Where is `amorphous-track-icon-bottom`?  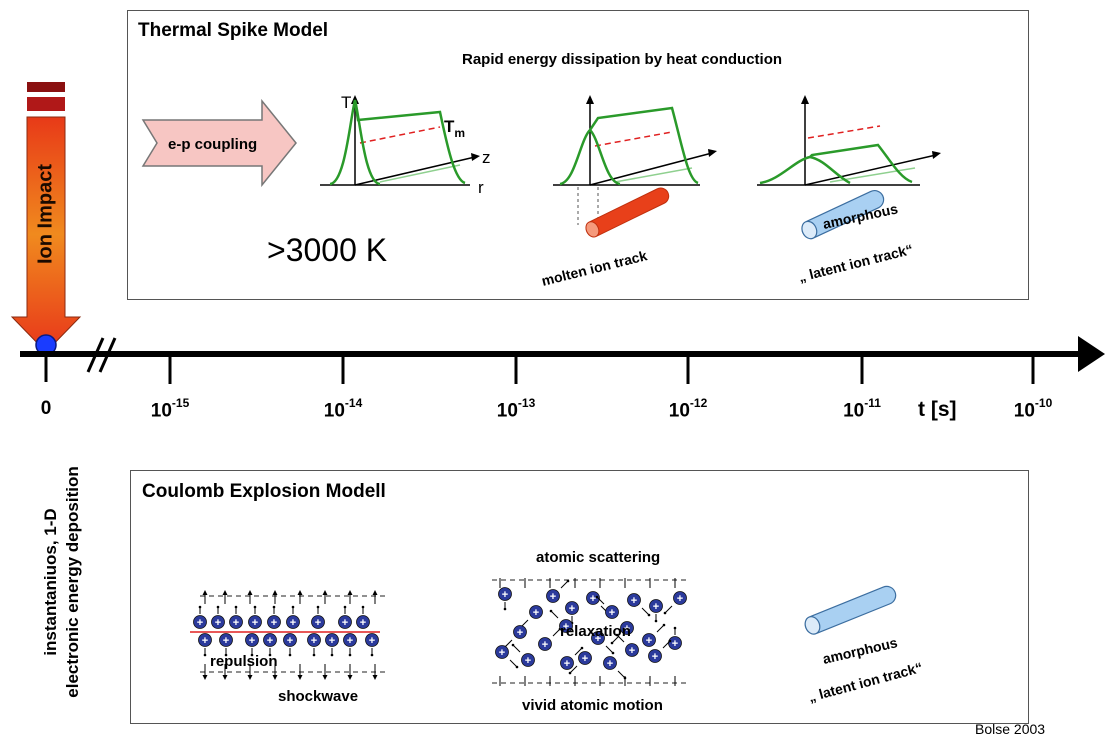 amorphous-track-icon-bottom is located at coordinates (850, 610).